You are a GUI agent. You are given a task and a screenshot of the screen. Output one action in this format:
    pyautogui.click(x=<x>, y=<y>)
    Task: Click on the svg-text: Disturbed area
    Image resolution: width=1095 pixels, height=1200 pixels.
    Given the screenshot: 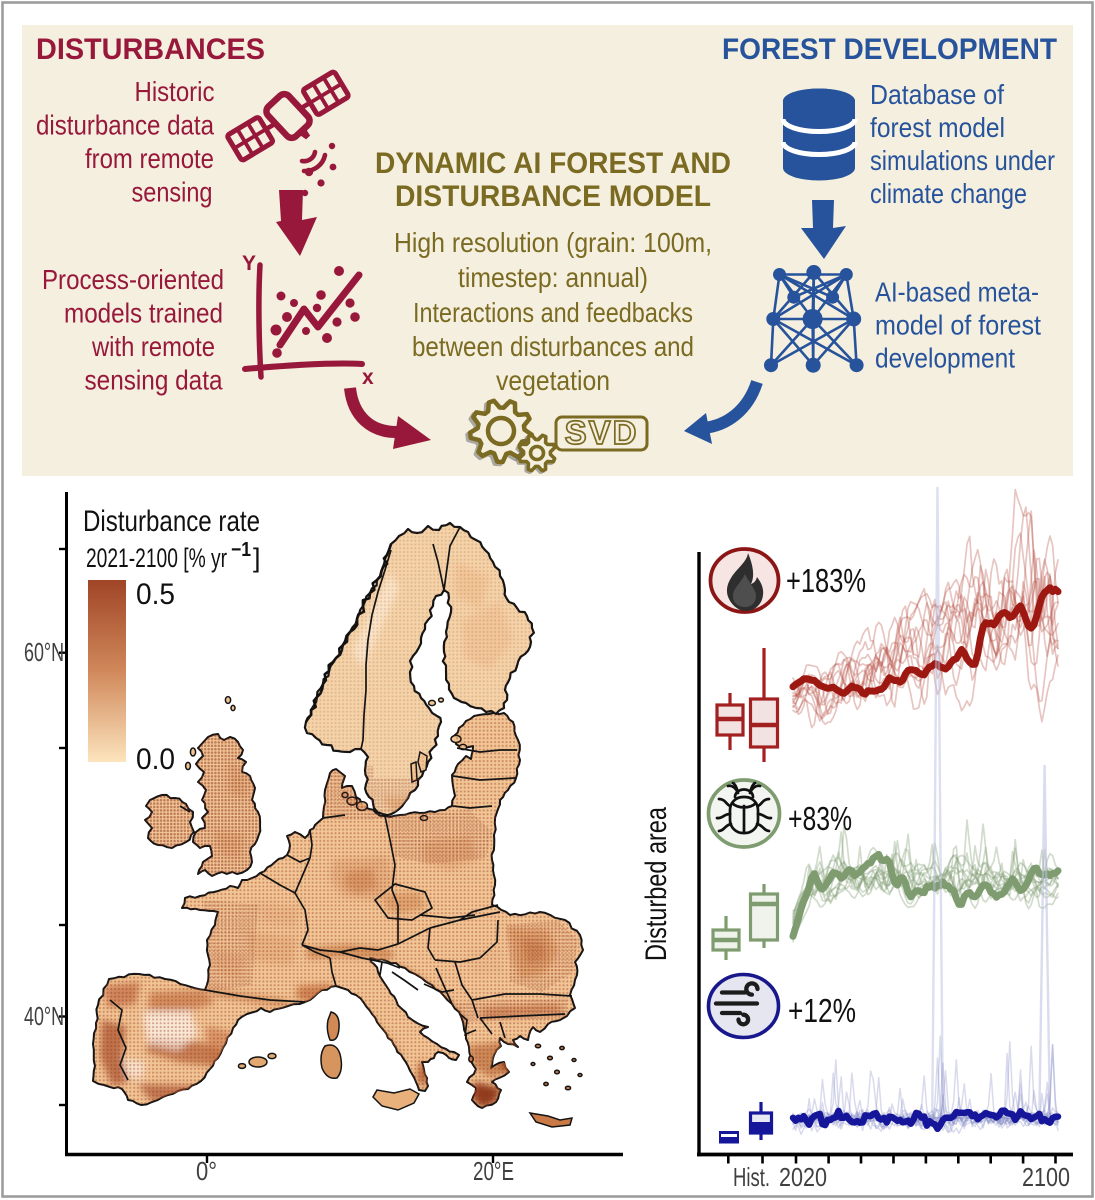 What is the action you would take?
    pyautogui.click(x=656, y=884)
    